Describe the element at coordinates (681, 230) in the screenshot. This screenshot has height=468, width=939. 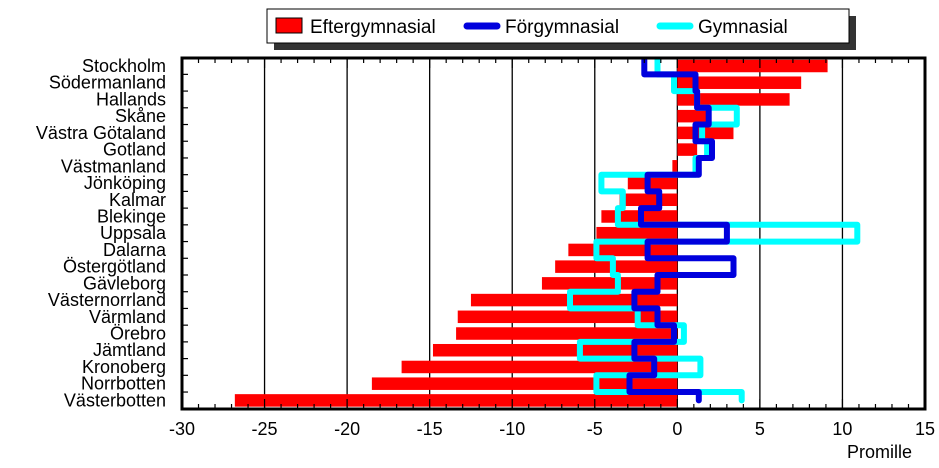
I see `series-förgymnasial` at that location.